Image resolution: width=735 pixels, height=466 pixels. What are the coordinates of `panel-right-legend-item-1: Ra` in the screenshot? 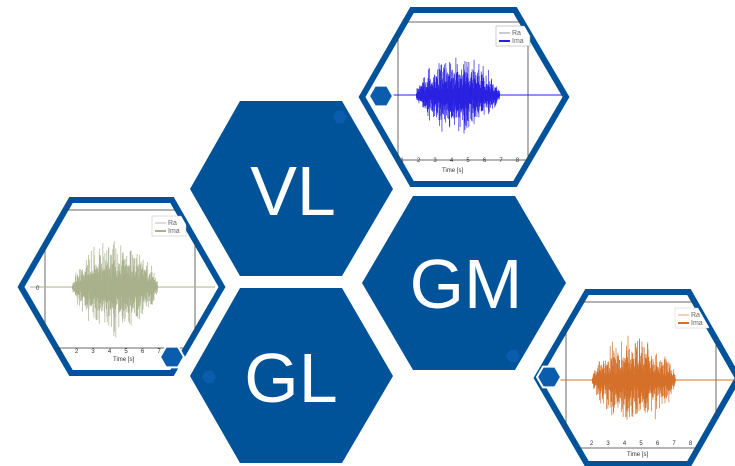 It's located at (695, 315).